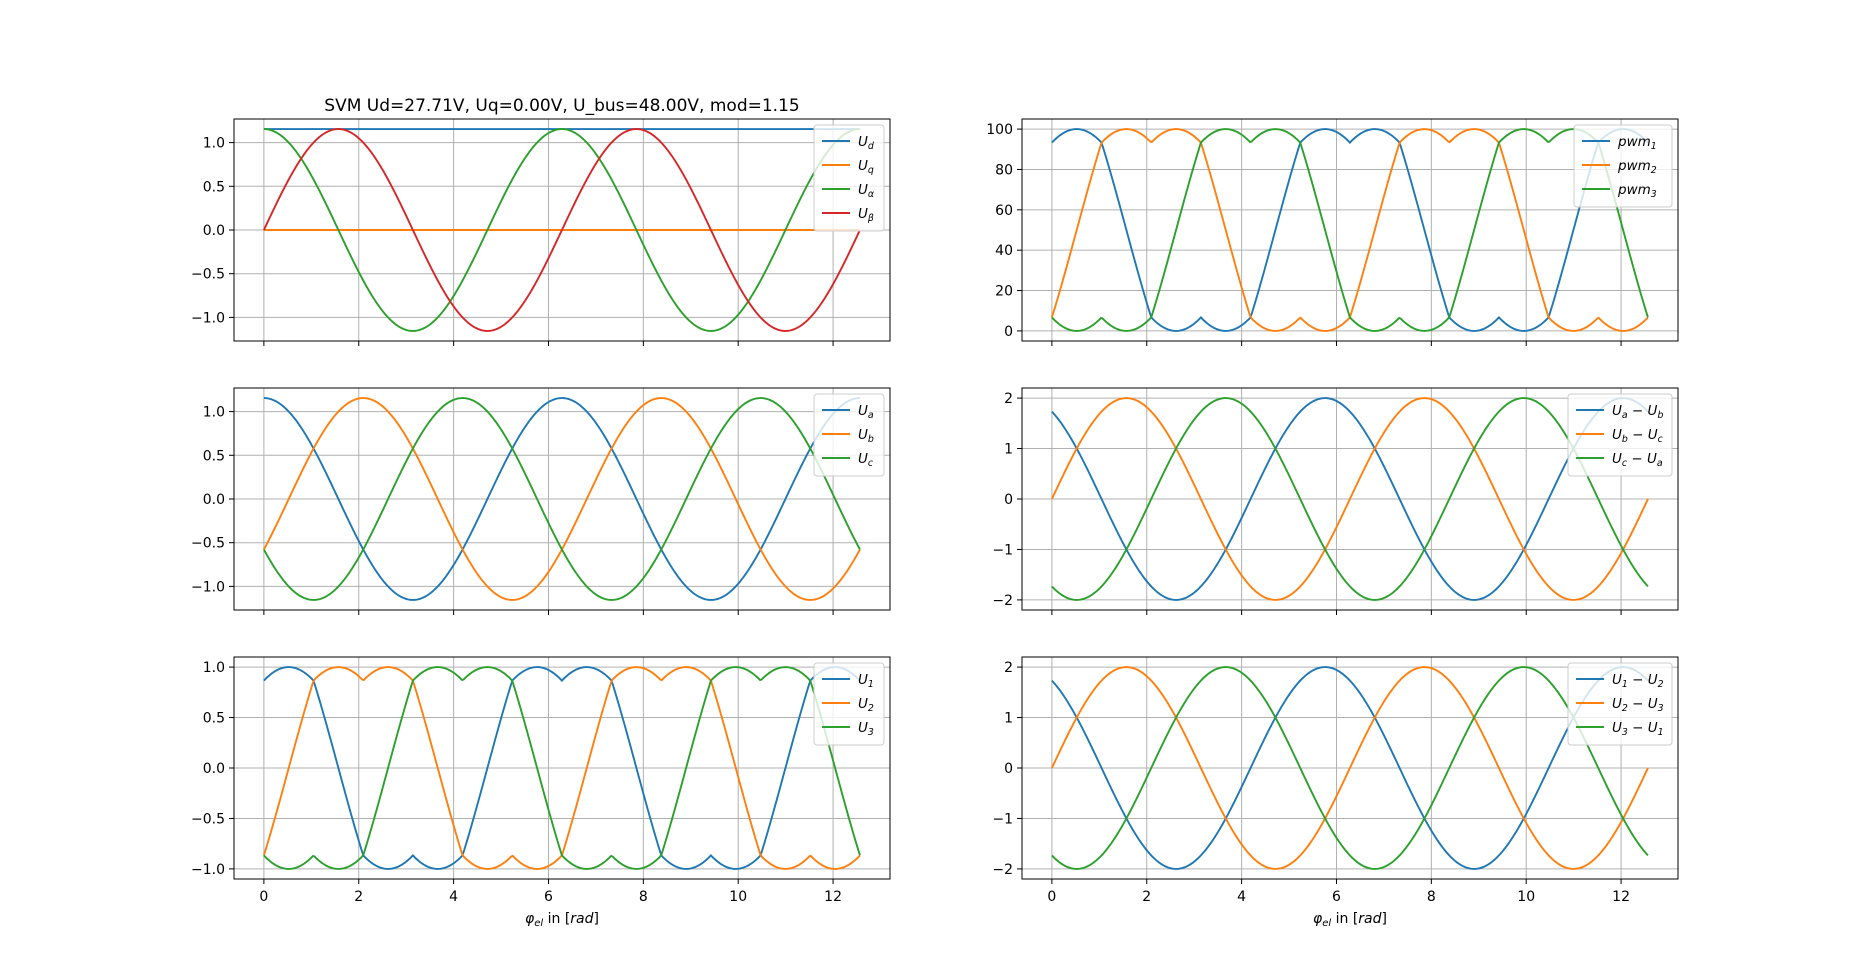 The width and height of the screenshot is (1850, 977). I want to click on subplot-phase-abc: −1.0 −0.5 0.0 0.5 1.0 Ua​ Ub​ Uc​, so click(541, 501).